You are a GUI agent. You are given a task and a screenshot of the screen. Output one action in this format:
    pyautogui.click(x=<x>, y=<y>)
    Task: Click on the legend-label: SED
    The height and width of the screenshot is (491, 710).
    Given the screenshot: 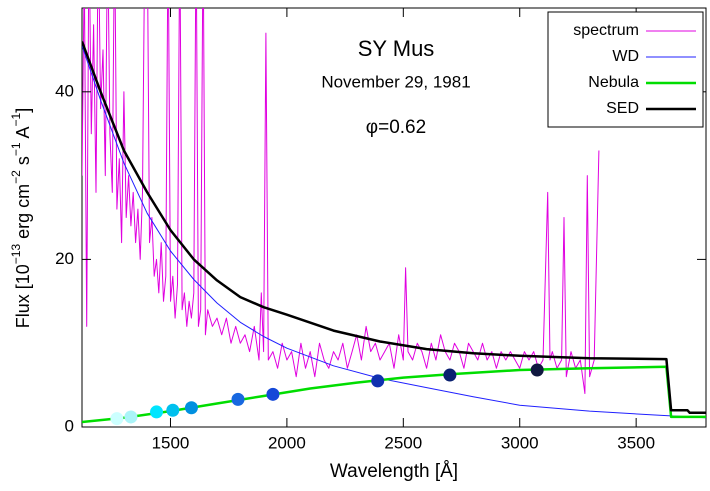 What is the action you would take?
    pyautogui.click(x=622, y=108)
    